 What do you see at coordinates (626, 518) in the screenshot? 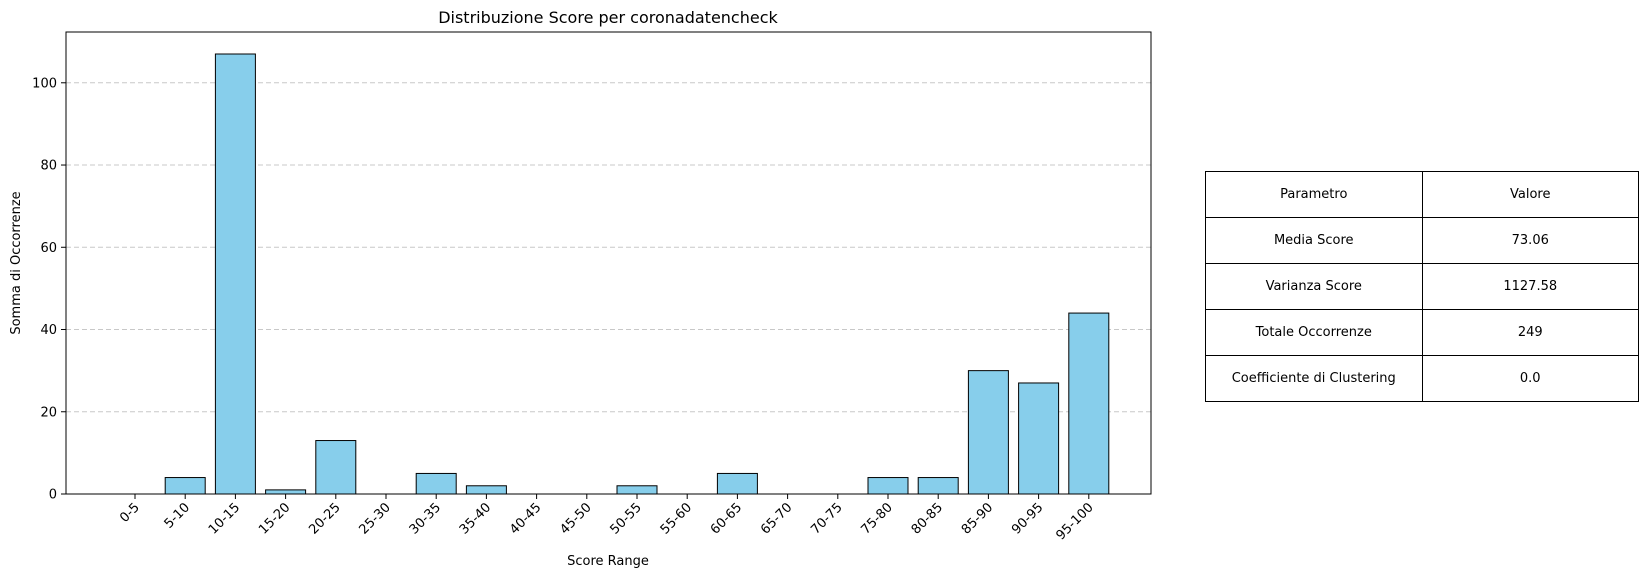
I see `x-tick-label: 50-55` at bounding box center [626, 518].